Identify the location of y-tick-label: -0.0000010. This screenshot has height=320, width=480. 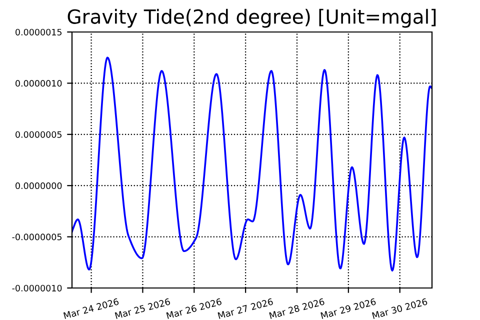
(37, 288).